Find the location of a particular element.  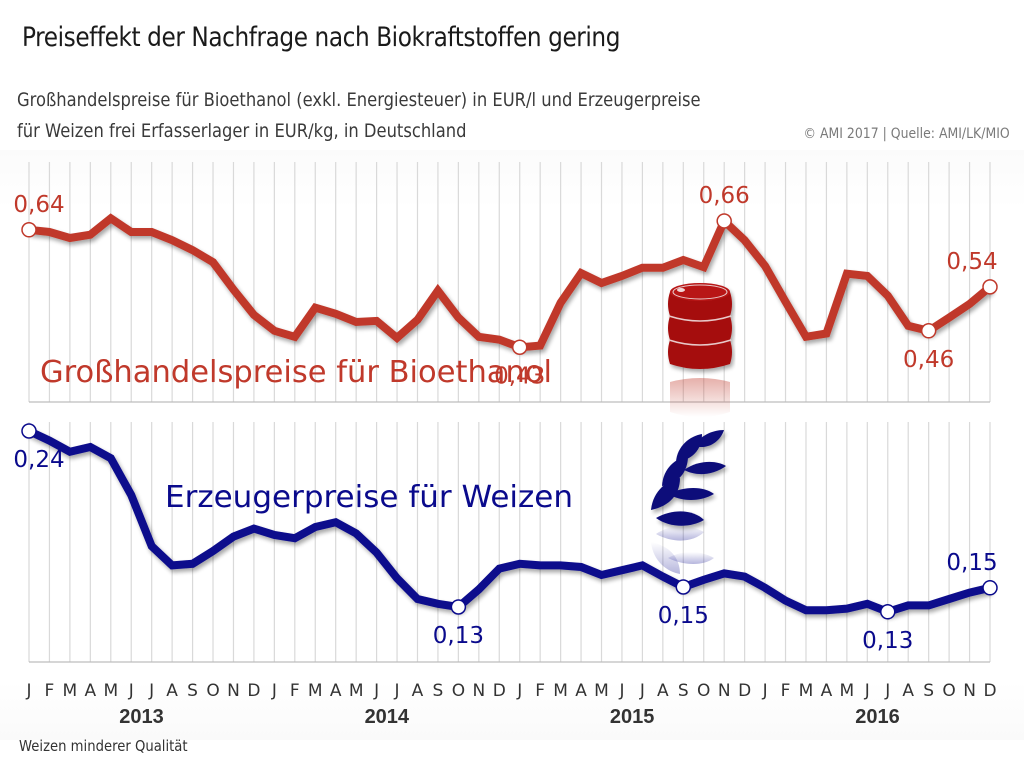

bioethanol-data-label: 0,43 is located at coordinates (519, 376).